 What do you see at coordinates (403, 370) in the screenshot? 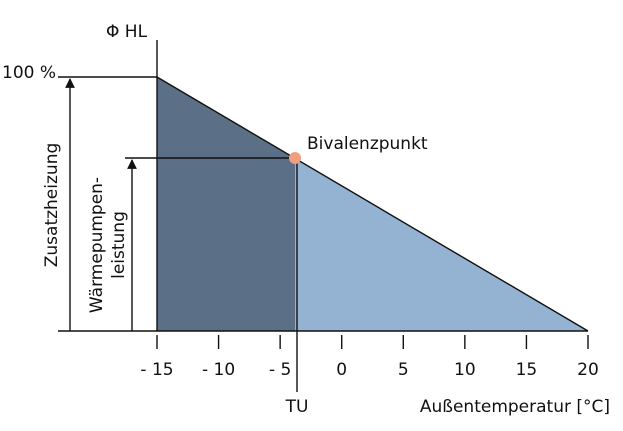
I see `x-tick-label: 5` at bounding box center [403, 370].